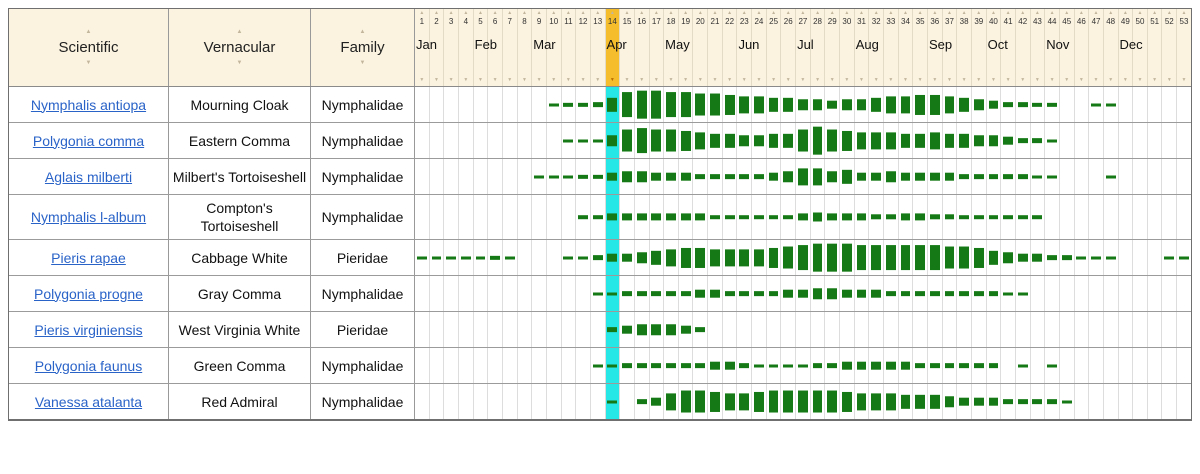  What do you see at coordinates (715, 47) in the screenshot?
I see `week-header-21: ▲ 21 ▼` at bounding box center [715, 47].